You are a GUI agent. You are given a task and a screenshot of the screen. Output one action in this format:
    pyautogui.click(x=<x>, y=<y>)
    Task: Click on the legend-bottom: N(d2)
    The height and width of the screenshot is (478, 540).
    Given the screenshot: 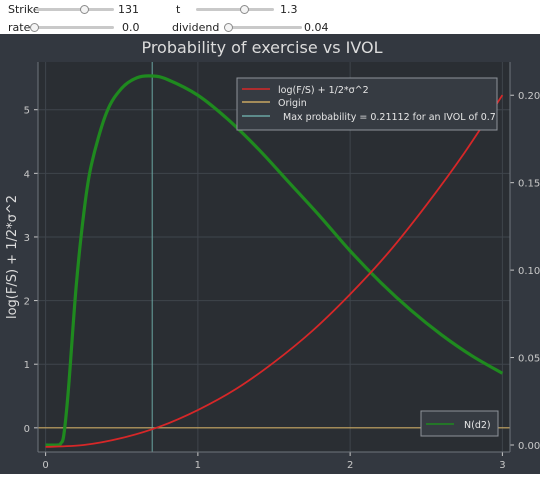 What is the action you would take?
    pyautogui.click(x=459, y=423)
    